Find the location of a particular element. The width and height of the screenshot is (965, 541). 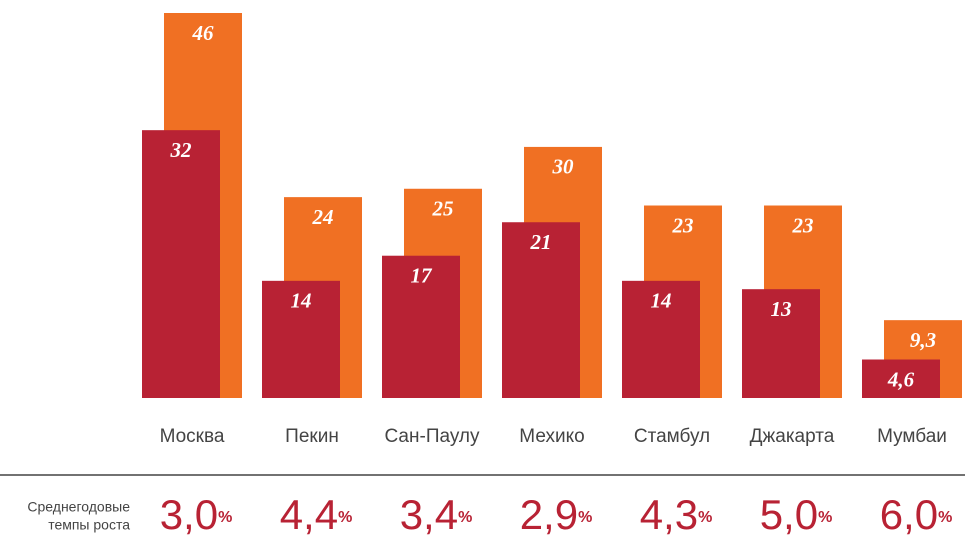

value-label: 4,6 is located at coordinates (901, 379).